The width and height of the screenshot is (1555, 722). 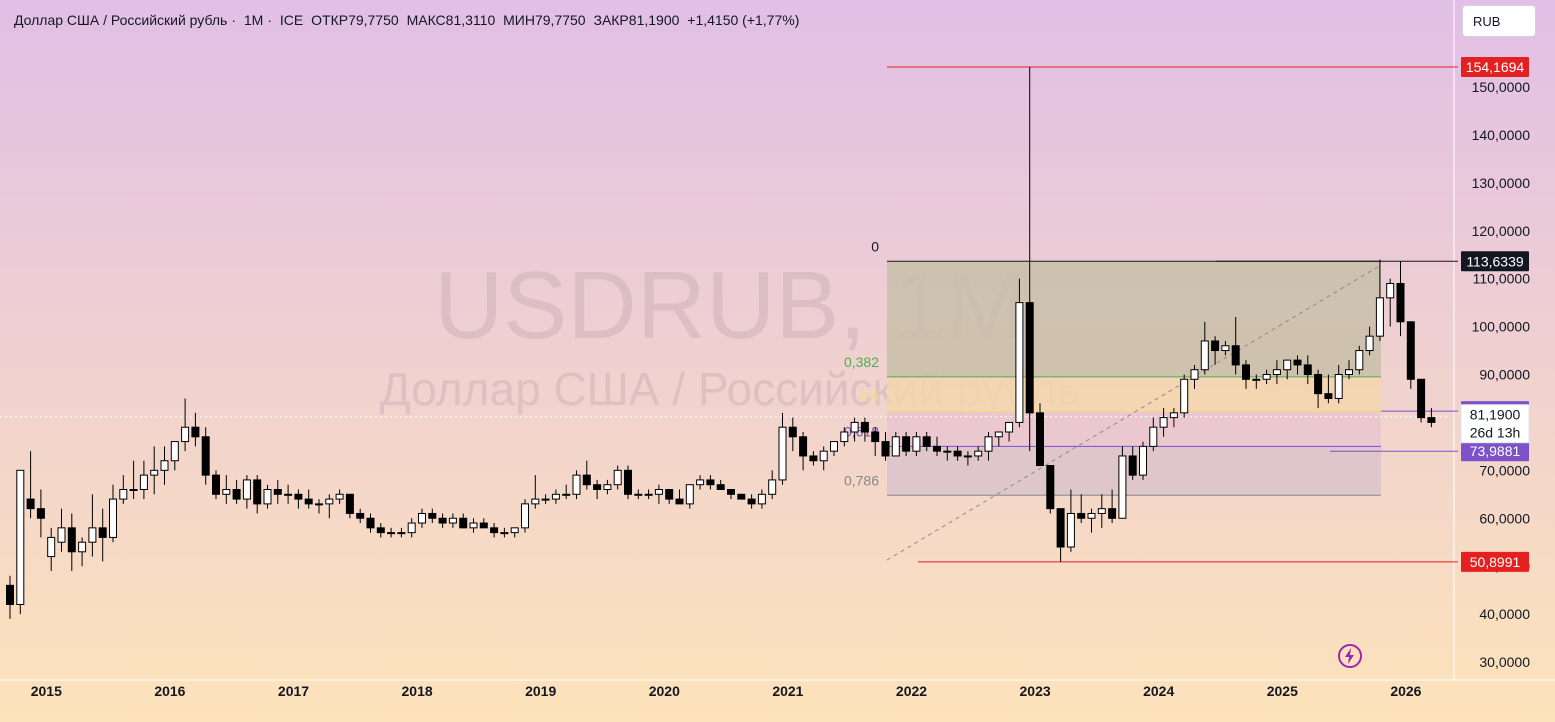 I want to click on low-label: МИН, so click(x=519, y=20).